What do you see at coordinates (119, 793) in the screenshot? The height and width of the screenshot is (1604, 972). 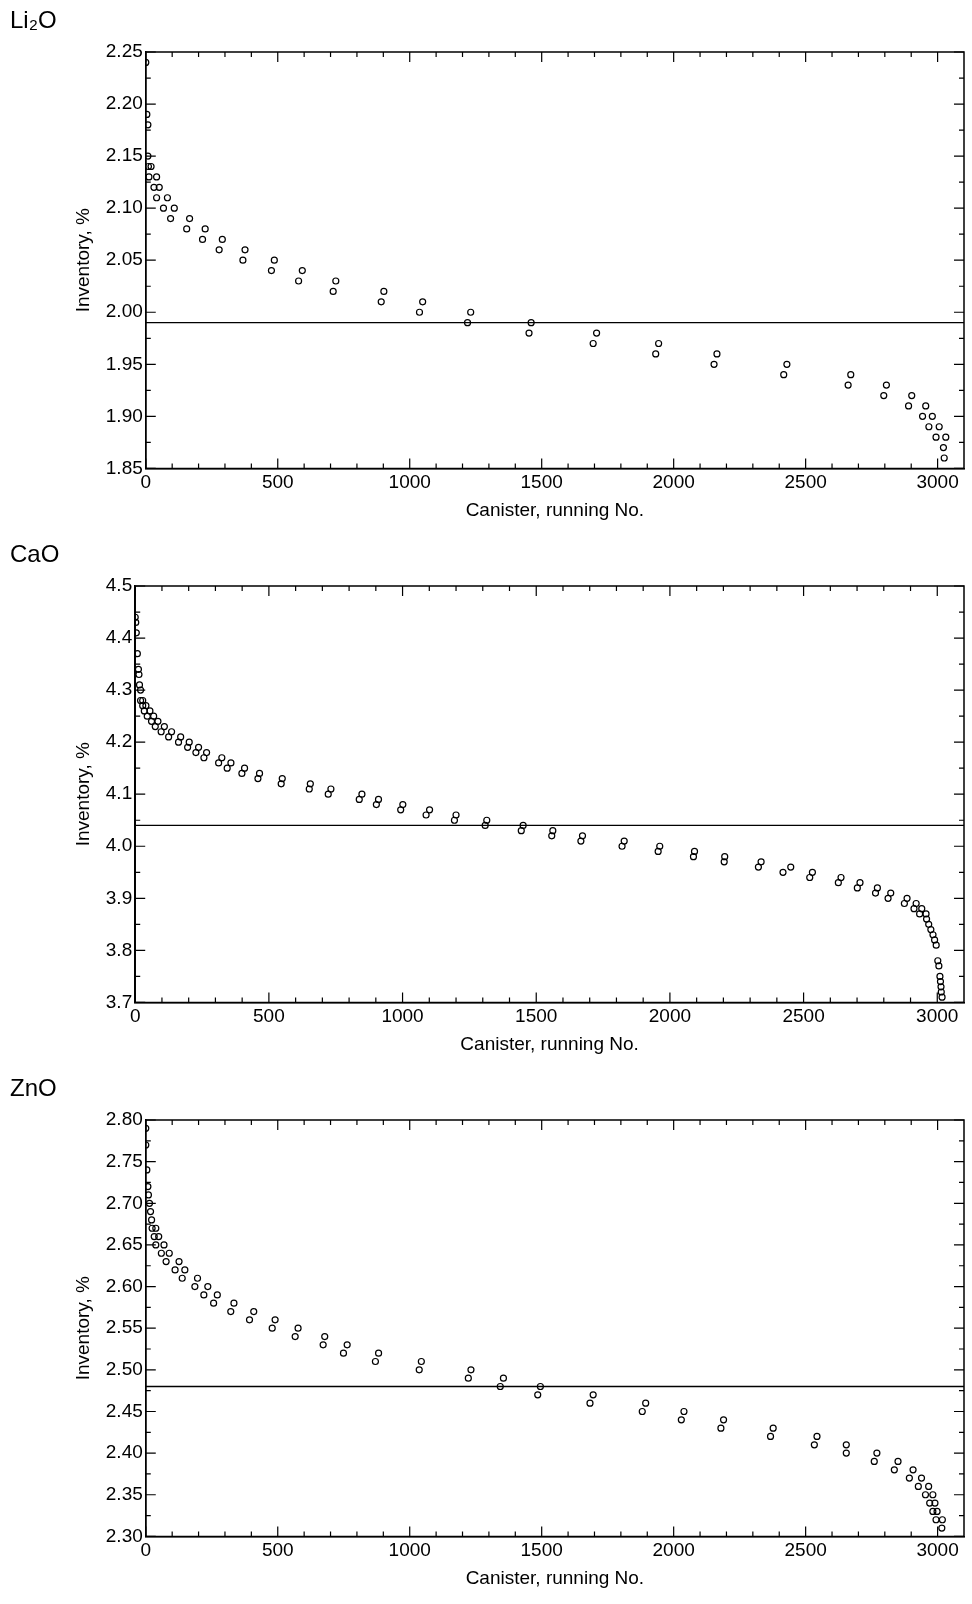 I see `y-tick-label: 4.1` at bounding box center [119, 793].